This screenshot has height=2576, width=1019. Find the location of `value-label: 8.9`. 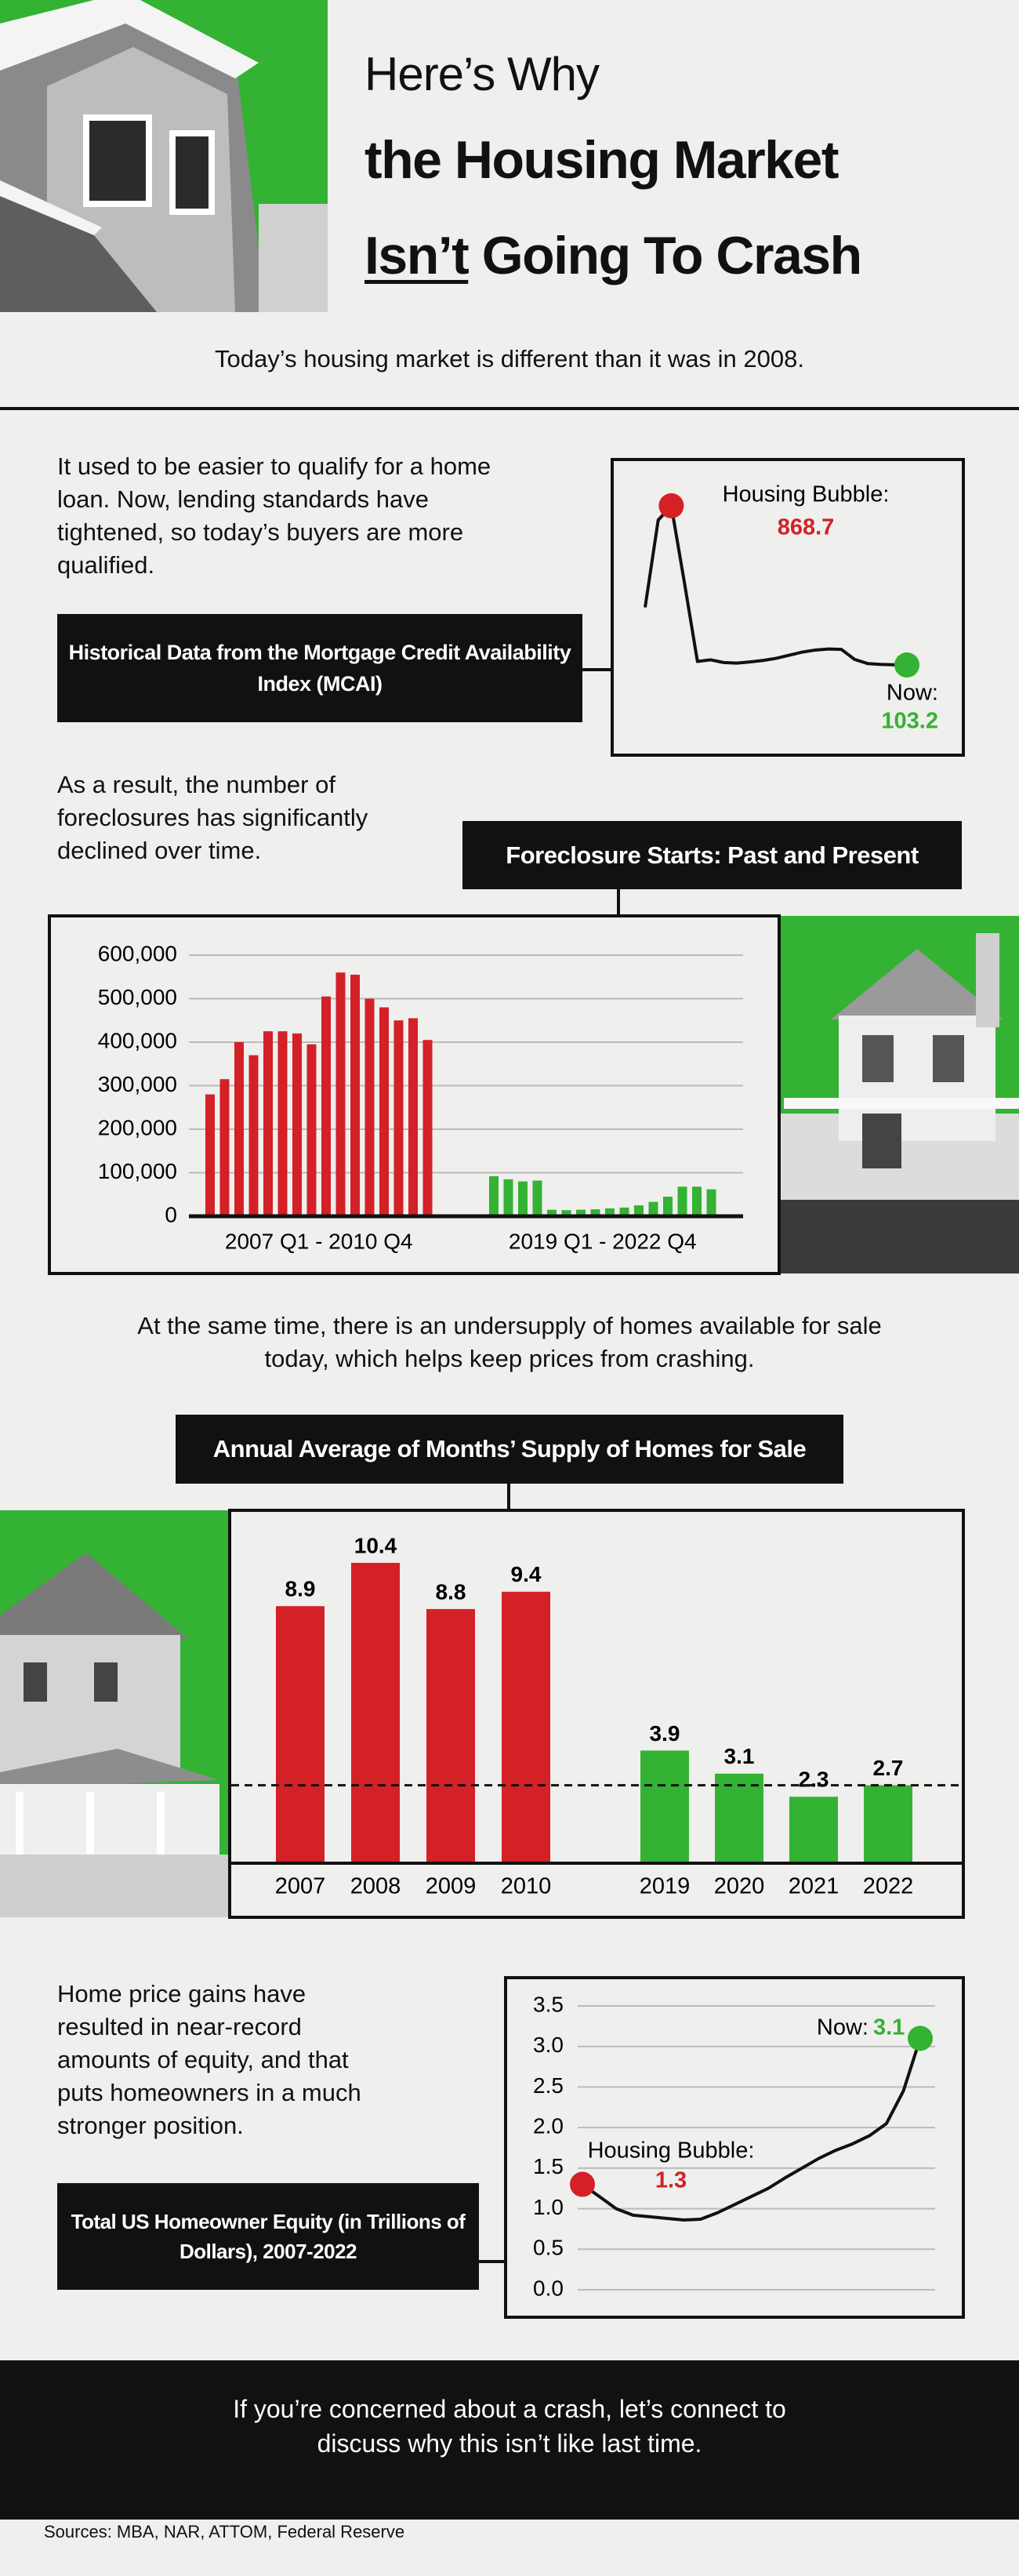

value-label: 8.9 is located at coordinates (300, 1589).